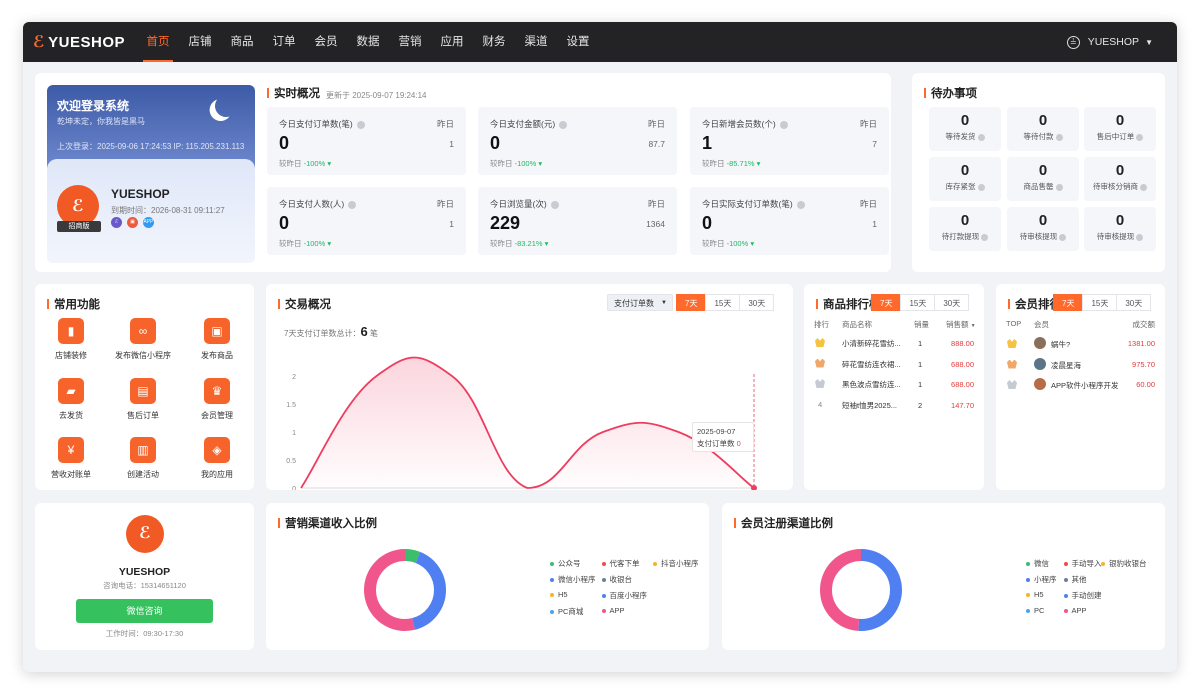 This screenshot has width=1200, height=695. Describe the element at coordinates (1037, 563) in the screenshot. I see `legend-item: 微信` at that location.